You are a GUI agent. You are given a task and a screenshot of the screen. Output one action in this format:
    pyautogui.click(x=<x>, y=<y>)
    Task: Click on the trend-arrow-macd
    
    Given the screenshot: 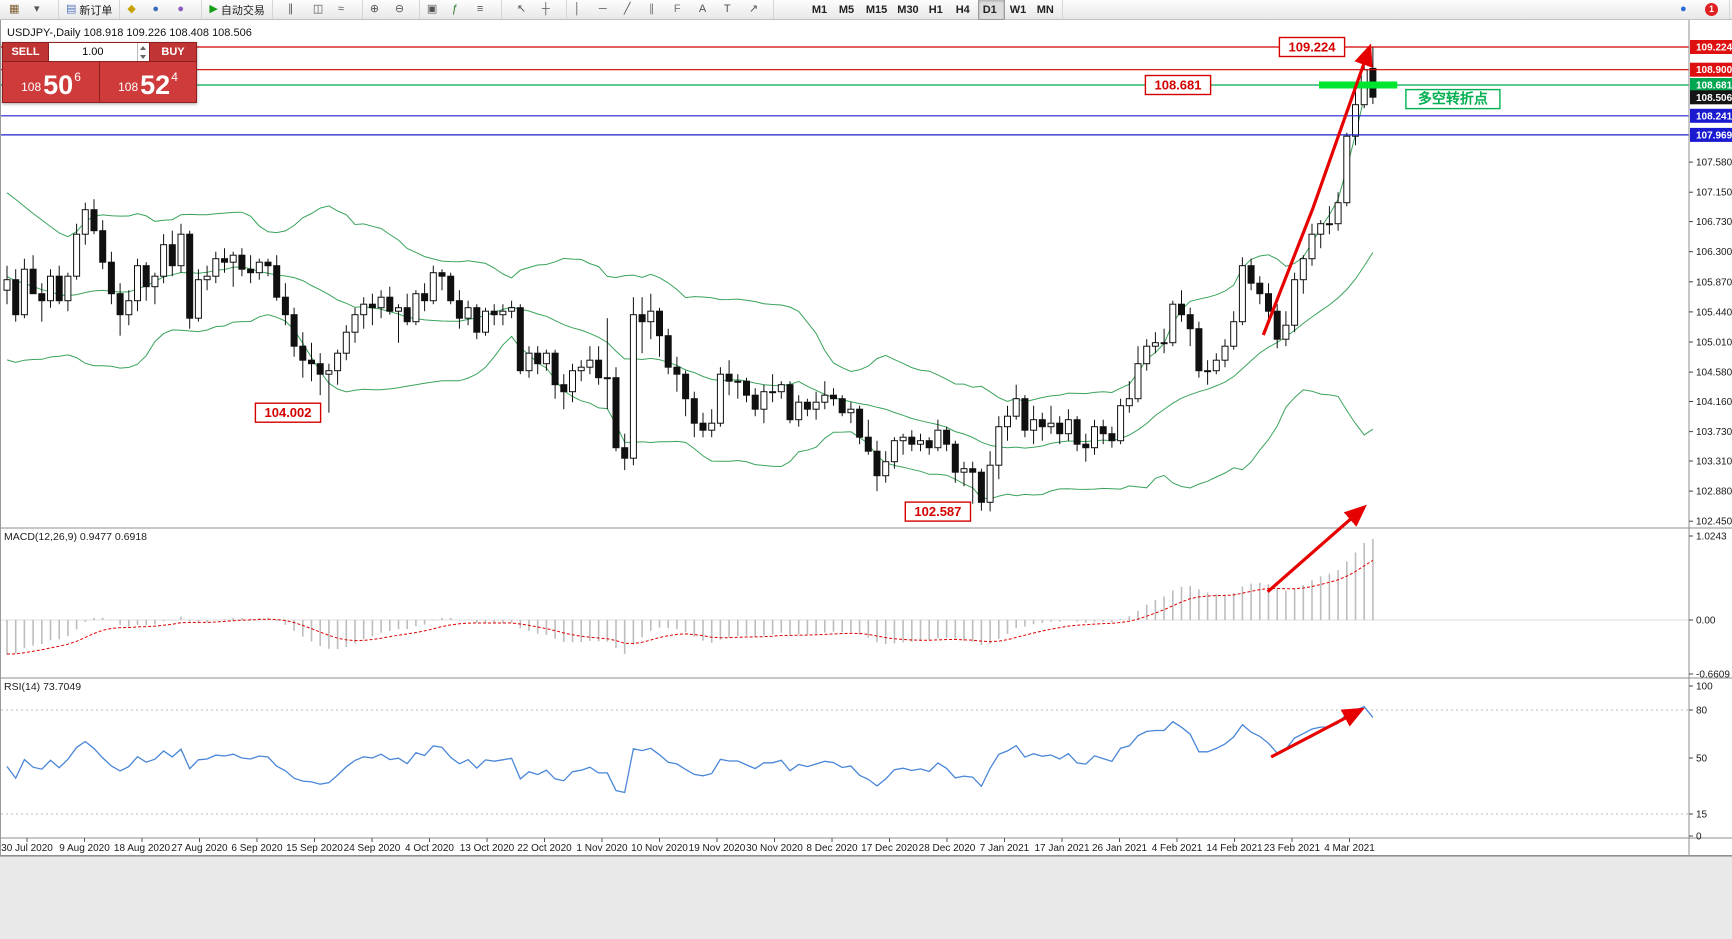 What is the action you would take?
    pyautogui.click(x=1316, y=549)
    